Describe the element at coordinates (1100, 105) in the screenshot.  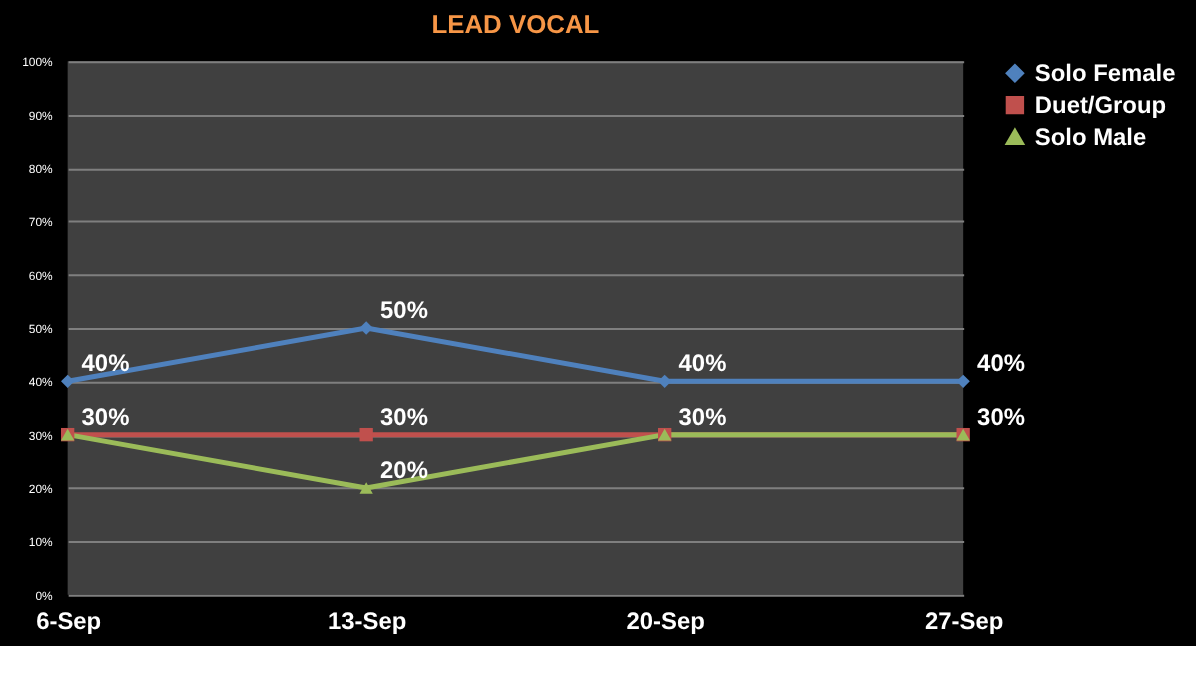
I see `legend-label: Duet/Group` at that location.